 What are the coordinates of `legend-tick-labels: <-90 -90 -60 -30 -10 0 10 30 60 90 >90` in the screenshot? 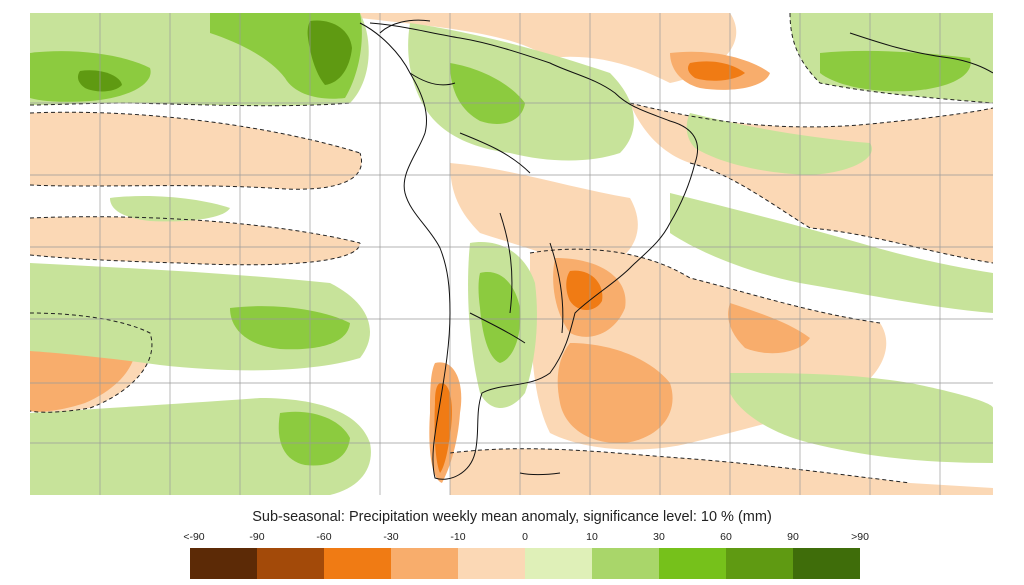 It's located at (512, 538).